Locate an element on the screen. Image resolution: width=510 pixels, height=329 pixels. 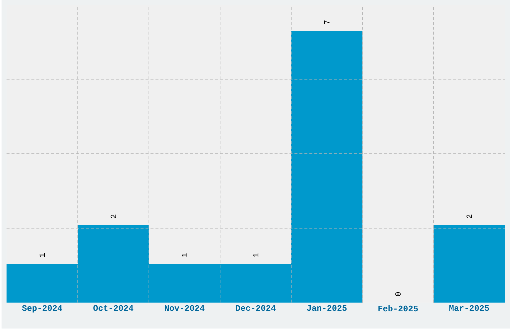
x-tick-label: Nov-2024 is located at coordinates (185, 309).